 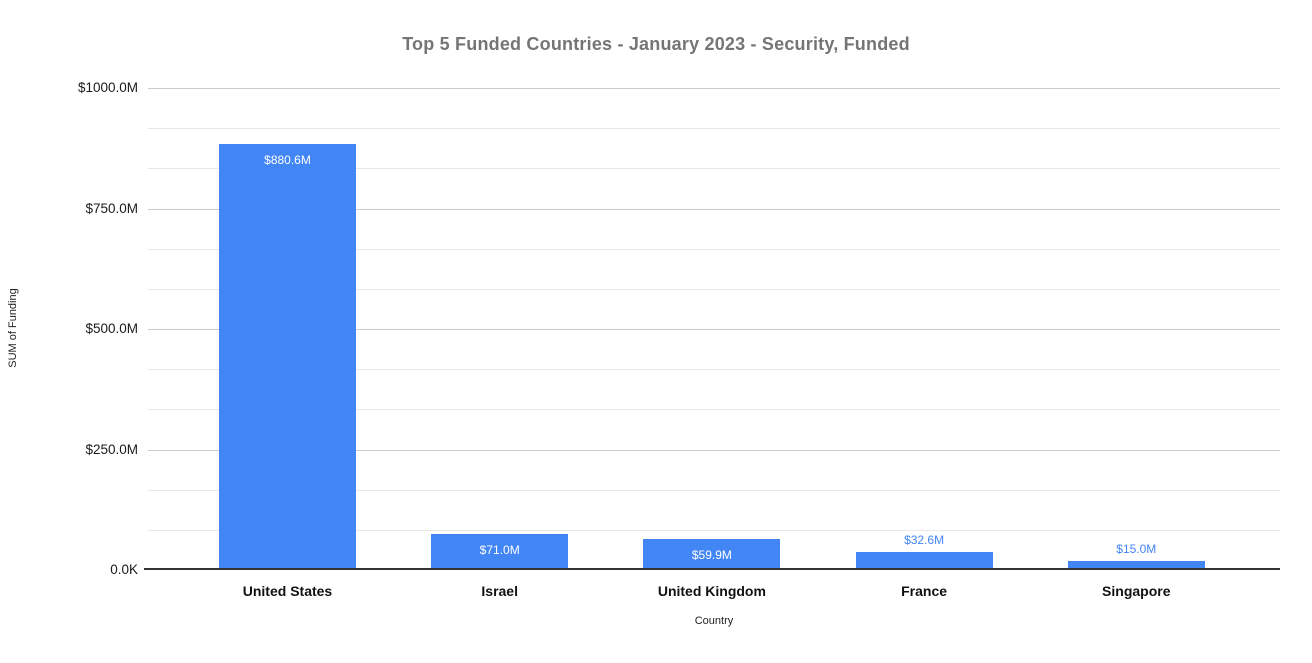 I want to click on bar-value-label: $59.9M, so click(x=711, y=555).